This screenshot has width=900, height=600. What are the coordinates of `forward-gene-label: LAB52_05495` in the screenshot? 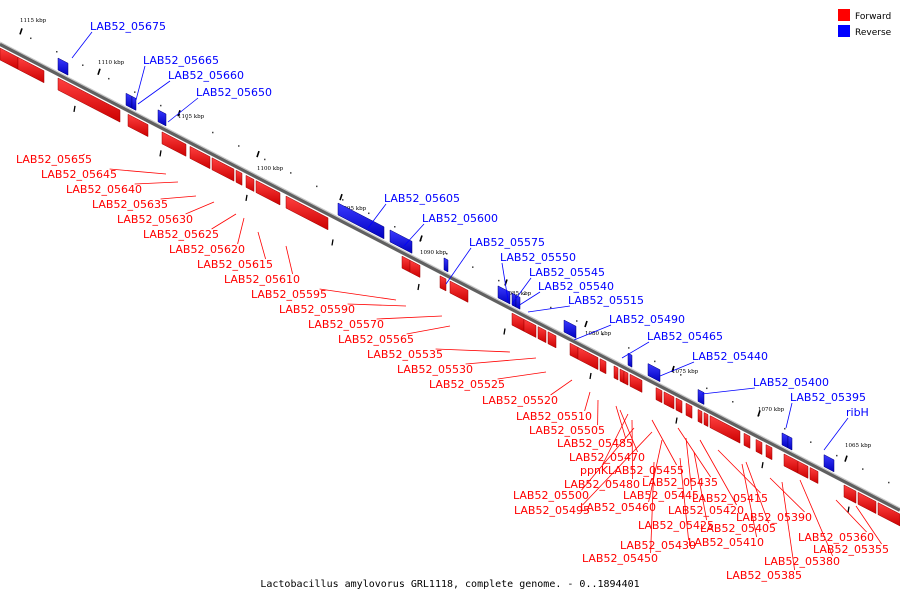 It's located at (552, 510).